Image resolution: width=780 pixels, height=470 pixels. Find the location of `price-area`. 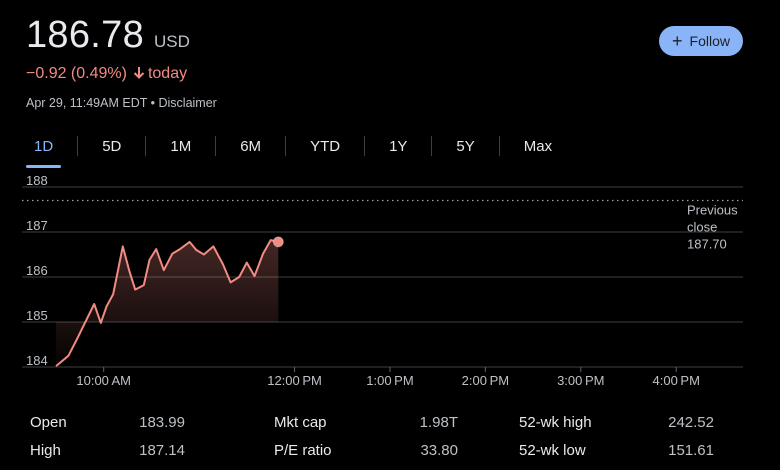

price-area is located at coordinates (167, 303).